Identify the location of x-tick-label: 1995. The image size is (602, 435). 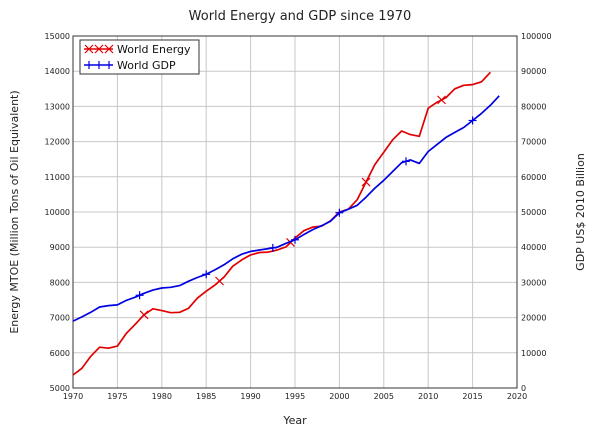
(295, 396).